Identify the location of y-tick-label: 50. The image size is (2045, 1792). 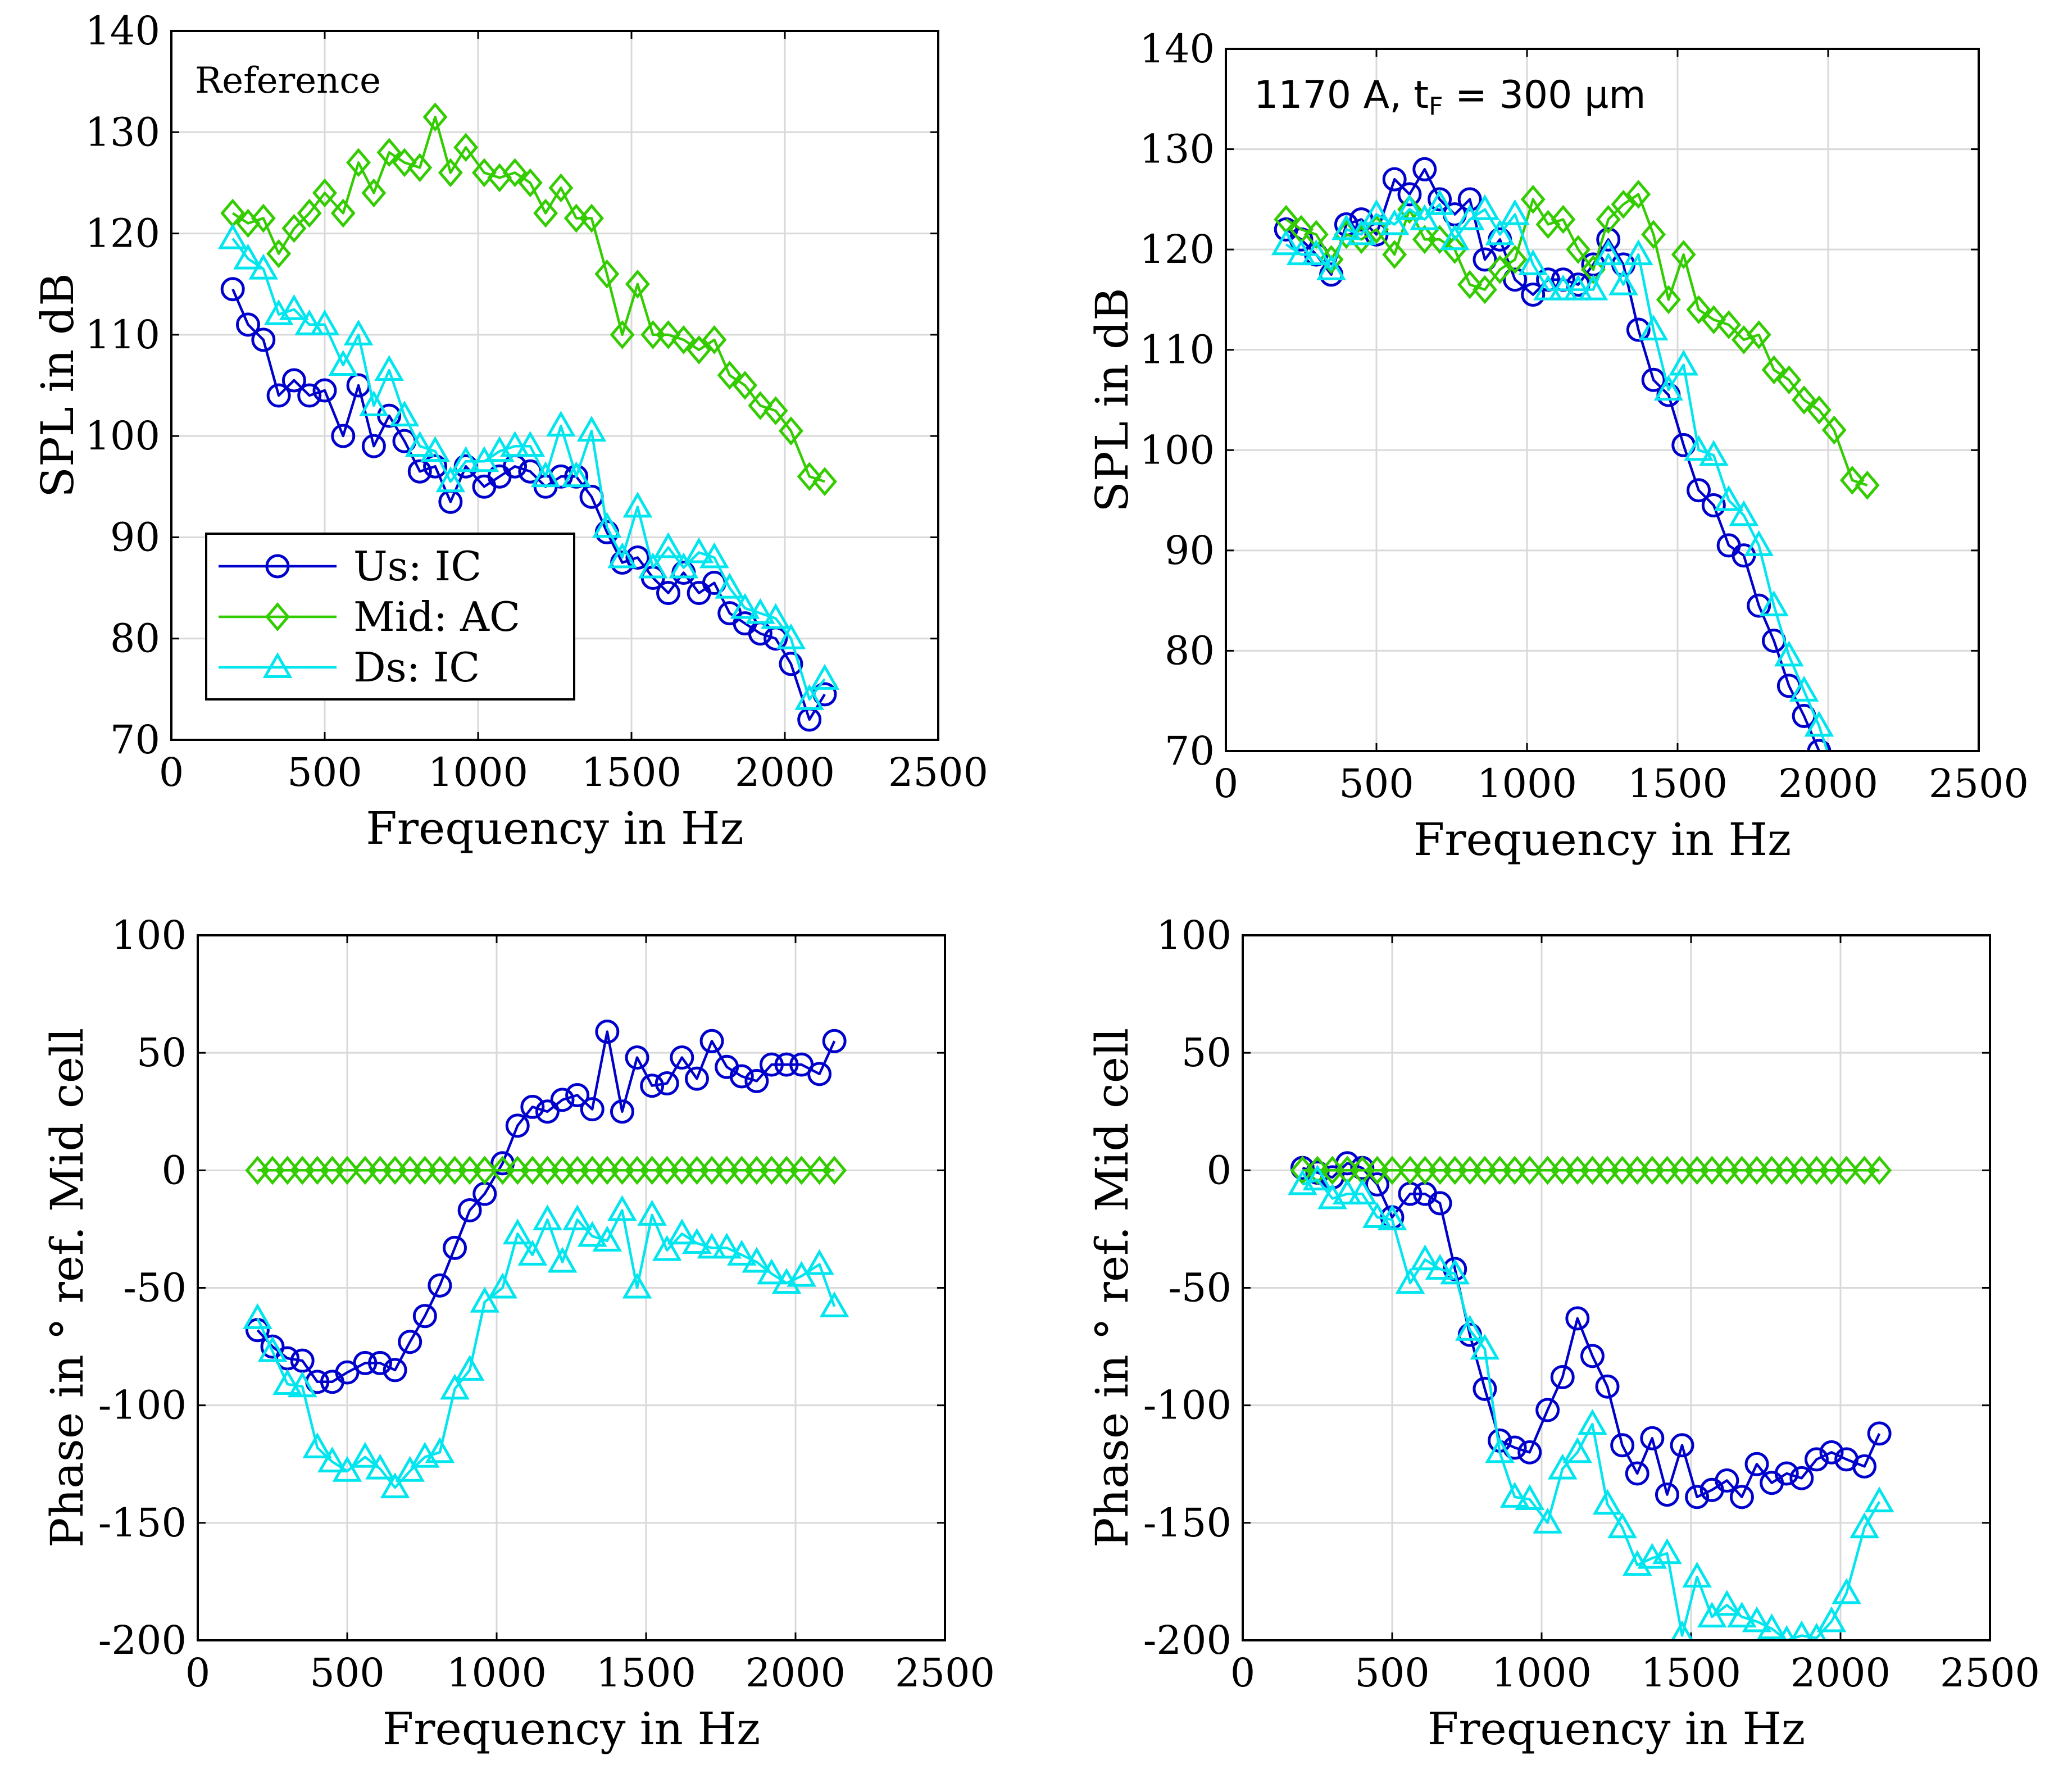
(162, 1053).